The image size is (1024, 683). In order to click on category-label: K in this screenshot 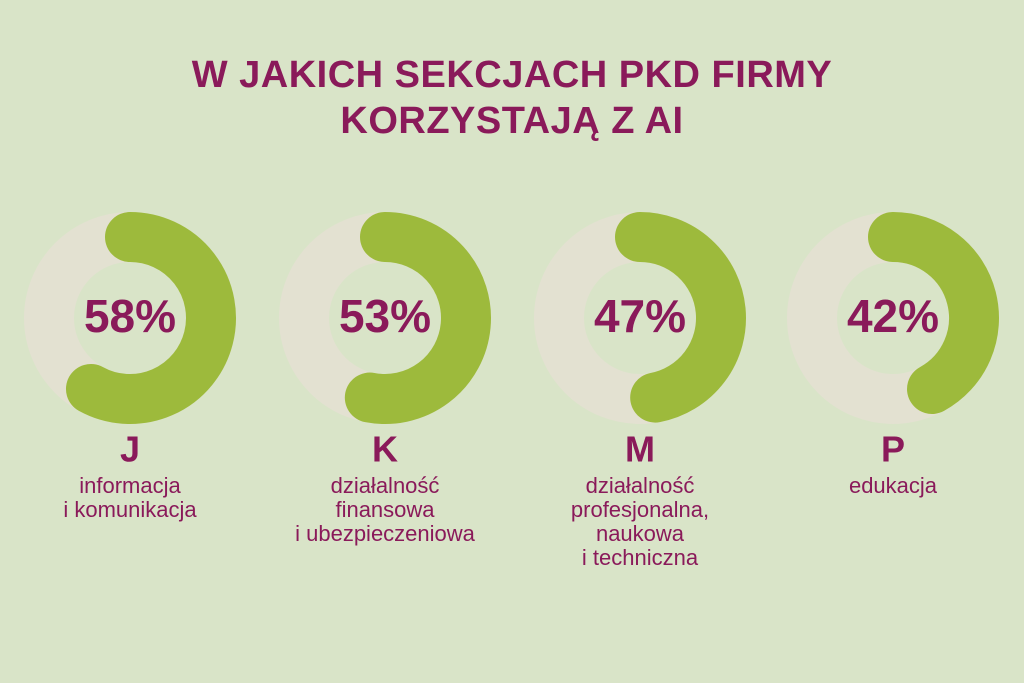, I will do `click(385, 449)`.